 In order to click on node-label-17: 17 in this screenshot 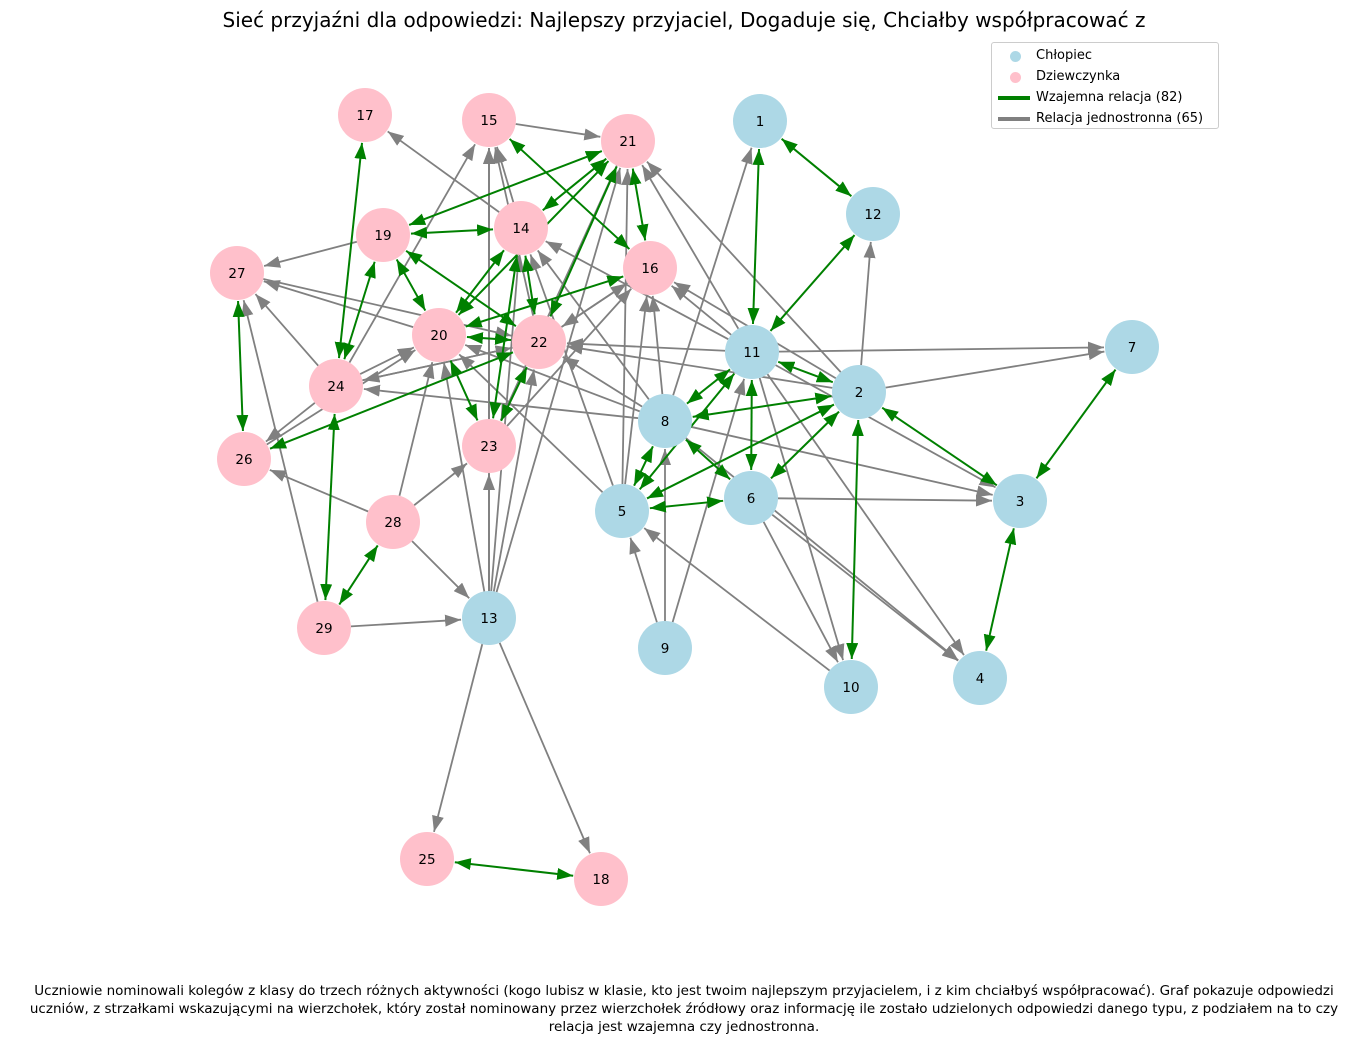, I will do `click(364, 116)`.